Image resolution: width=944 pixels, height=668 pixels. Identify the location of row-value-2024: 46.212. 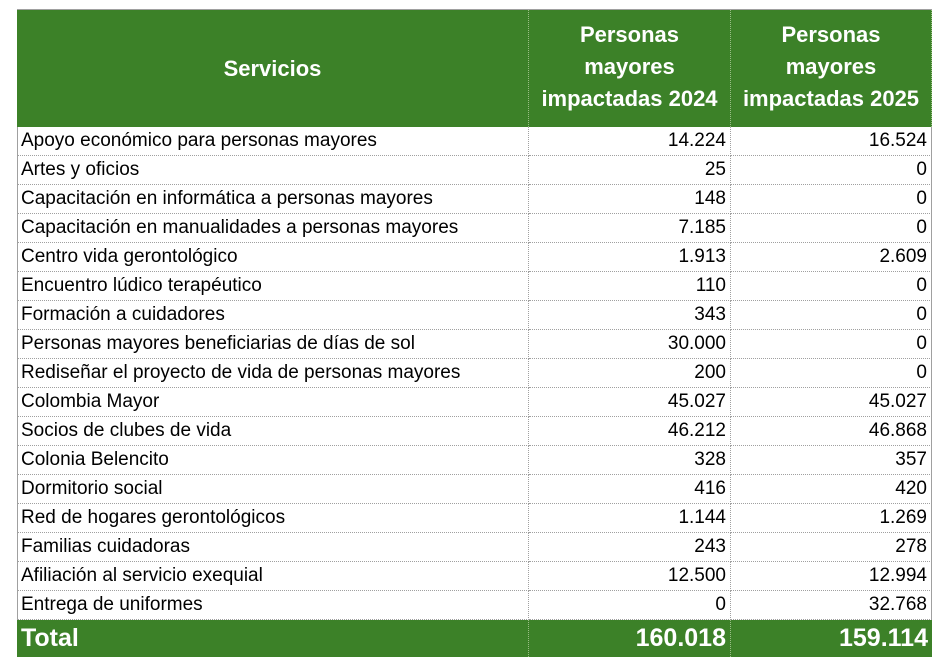
(630, 431).